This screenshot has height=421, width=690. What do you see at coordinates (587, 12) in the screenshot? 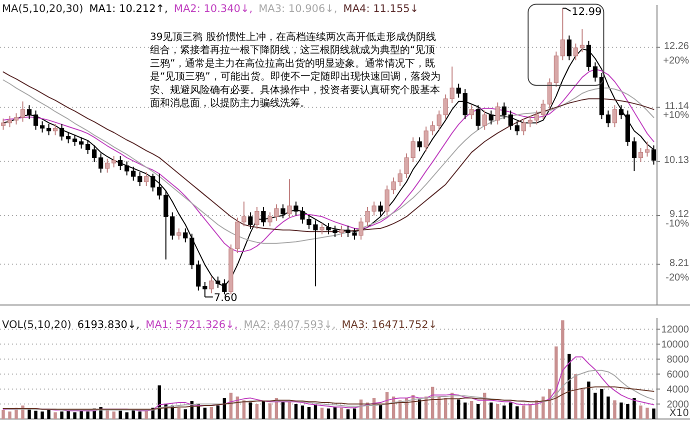
I see `annotation: 12.99` at bounding box center [587, 12].